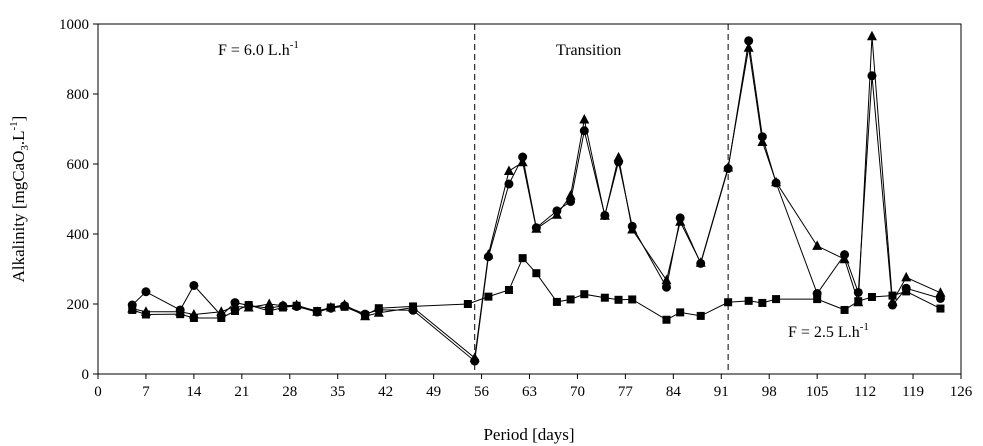 The height and width of the screenshot is (446, 983). Describe the element at coordinates (258, 49) in the screenshot. I see `annotation-flow-6: F = 6.0 L.h-1` at that location.